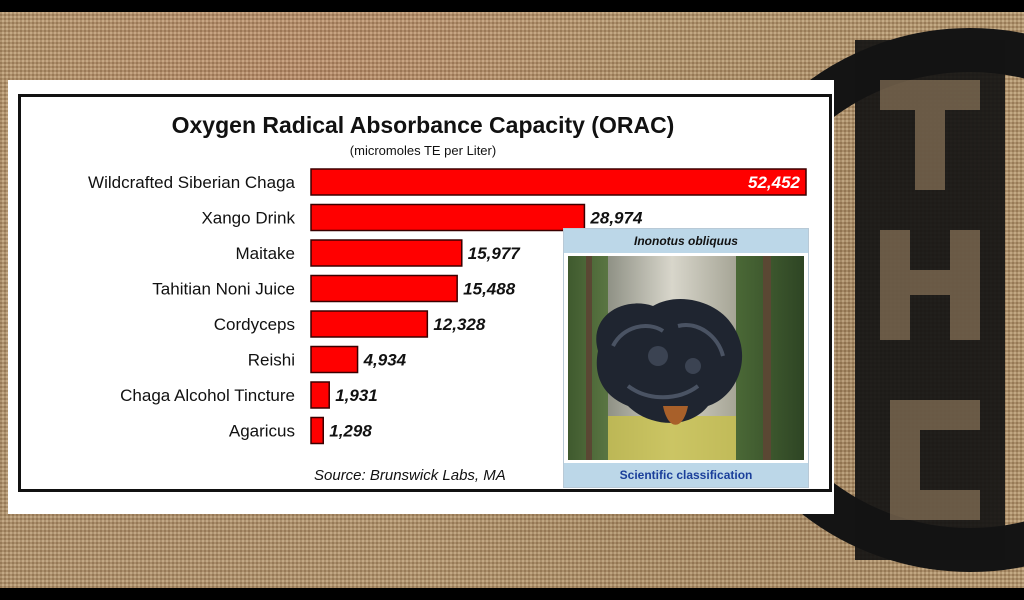  Describe the element at coordinates (207, 395) in the screenshot. I see `category-label-6: Chaga Alcohol Tincture` at that location.